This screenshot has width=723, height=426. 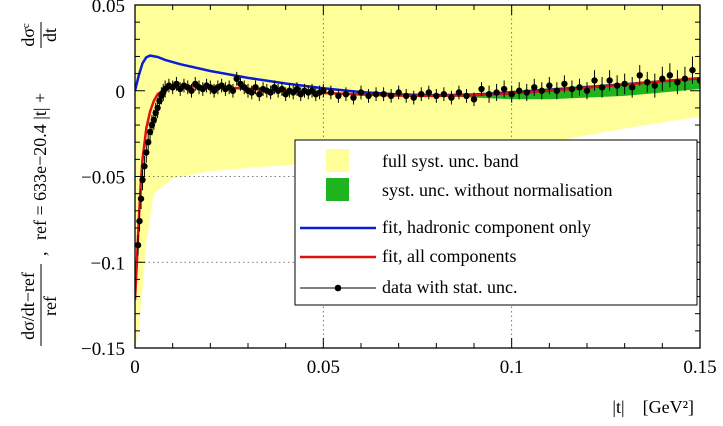 What do you see at coordinates (108, 263) in the screenshot?
I see `y-tick-label: −0.1` at bounding box center [108, 263].